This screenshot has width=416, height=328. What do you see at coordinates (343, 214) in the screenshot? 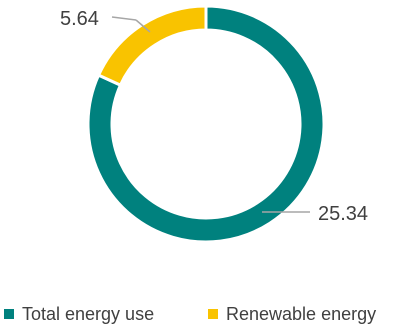
I see `data-label-total-energy-use: 25.34` at bounding box center [343, 214].